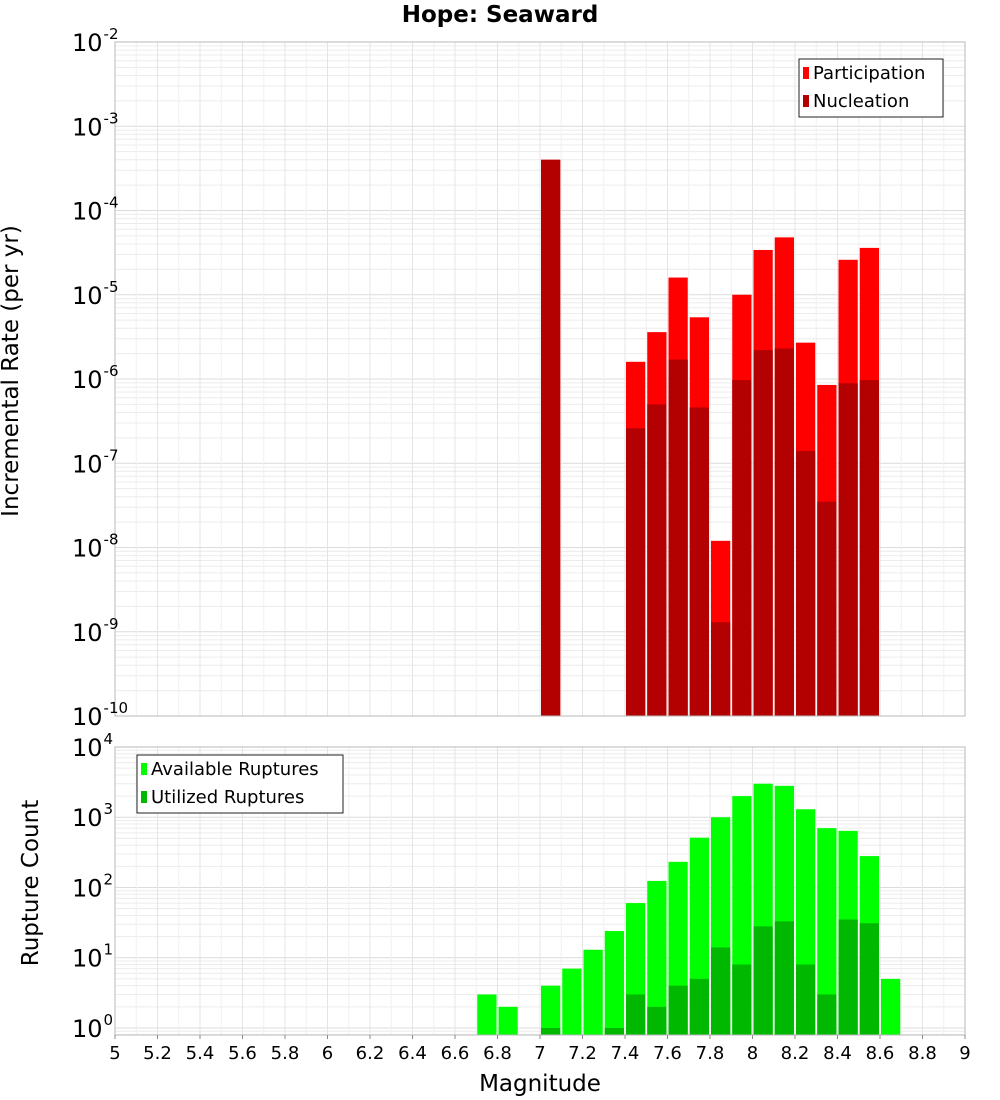  What do you see at coordinates (752, 1053) in the screenshot?
I see `x-tick-label: 8` at bounding box center [752, 1053].